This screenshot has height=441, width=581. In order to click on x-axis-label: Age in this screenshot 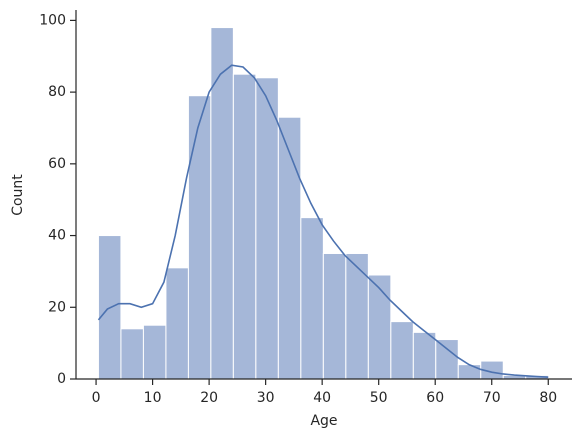, I will do `click(323, 421)`.